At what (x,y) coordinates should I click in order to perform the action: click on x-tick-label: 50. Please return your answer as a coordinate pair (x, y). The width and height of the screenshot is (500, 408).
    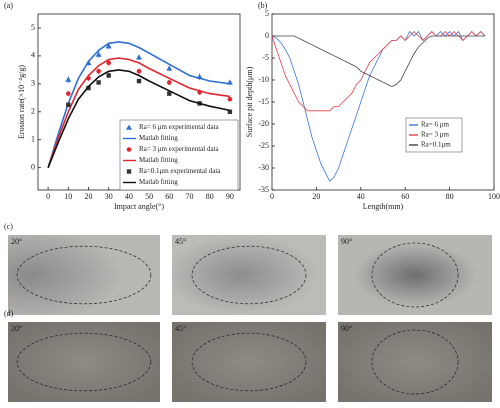
    Looking at the image, I should click on (149, 196).